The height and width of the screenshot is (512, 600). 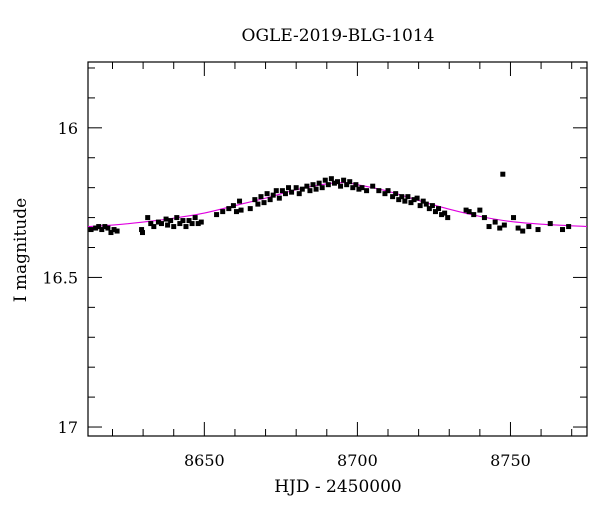 What do you see at coordinates (330, 203) in the screenshot?
I see `data-points` at bounding box center [330, 203].